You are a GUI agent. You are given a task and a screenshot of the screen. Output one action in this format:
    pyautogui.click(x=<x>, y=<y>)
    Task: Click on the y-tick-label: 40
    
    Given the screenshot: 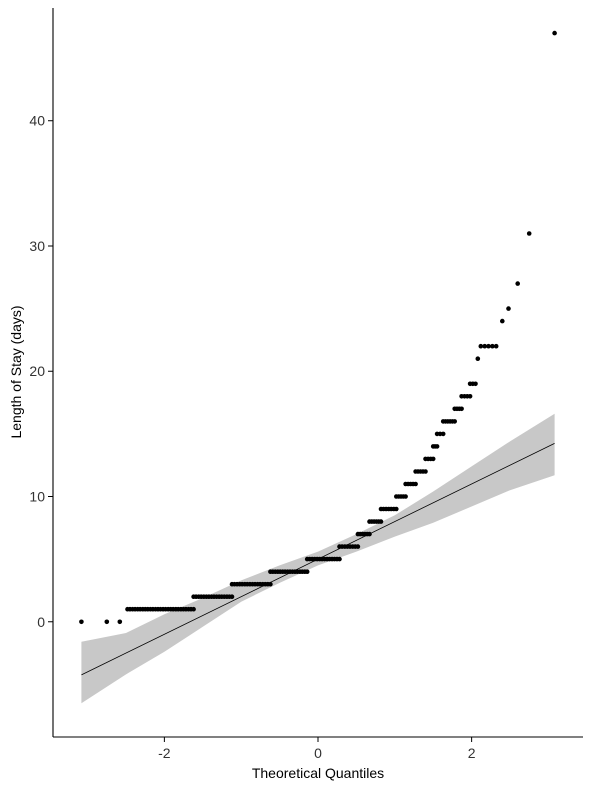 What is the action you would take?
    pyautogui.click(x=37, y=121)
    